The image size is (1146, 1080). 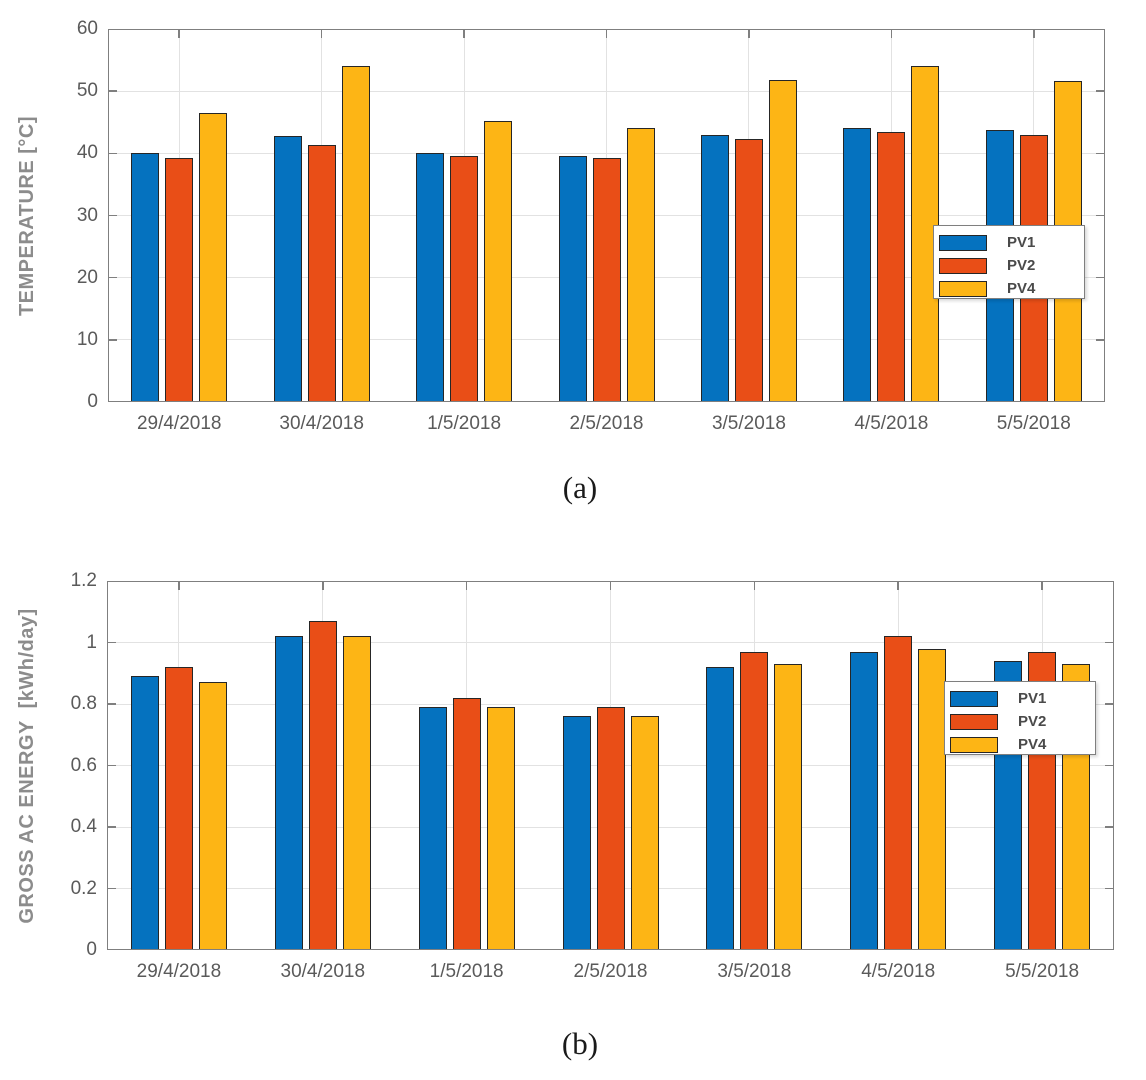 What do you see at coordinates (87, 28) in the screenshot?
I see `y-tick-label: 60` at bounding box center [87, 28].